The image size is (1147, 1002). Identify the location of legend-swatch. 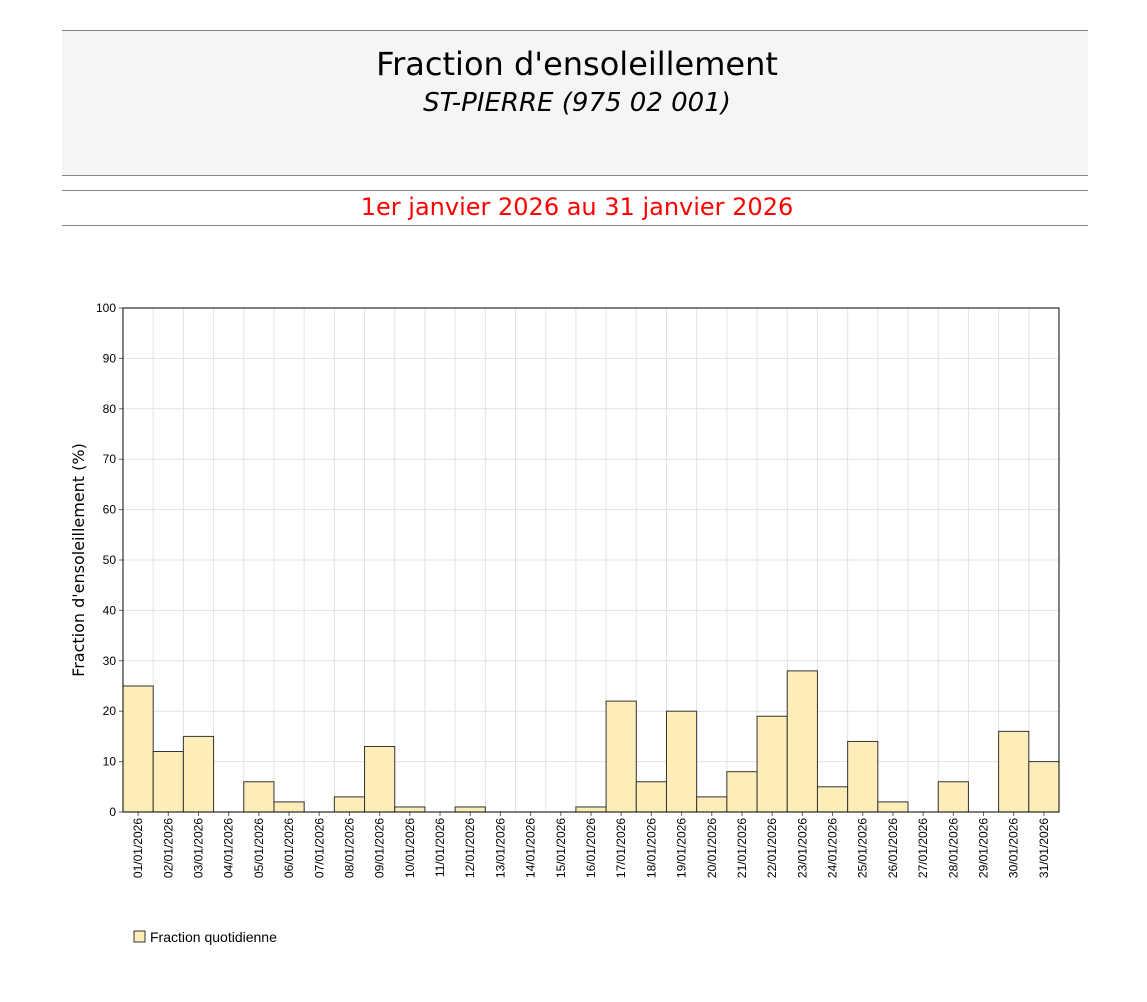
(139, 936).